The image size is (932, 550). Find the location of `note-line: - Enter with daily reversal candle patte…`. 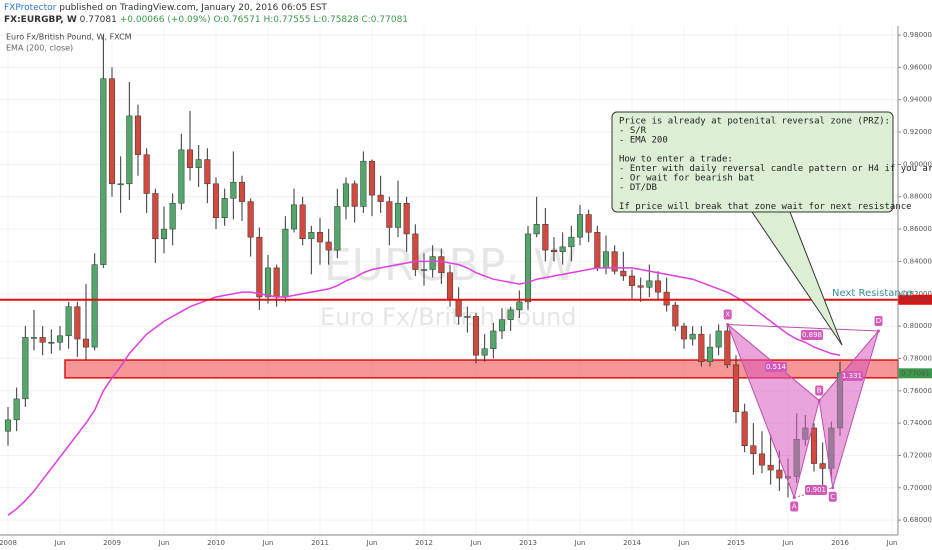

note-line: - Enter with daily reversal candle patte… is located at coordinates (775, 169).